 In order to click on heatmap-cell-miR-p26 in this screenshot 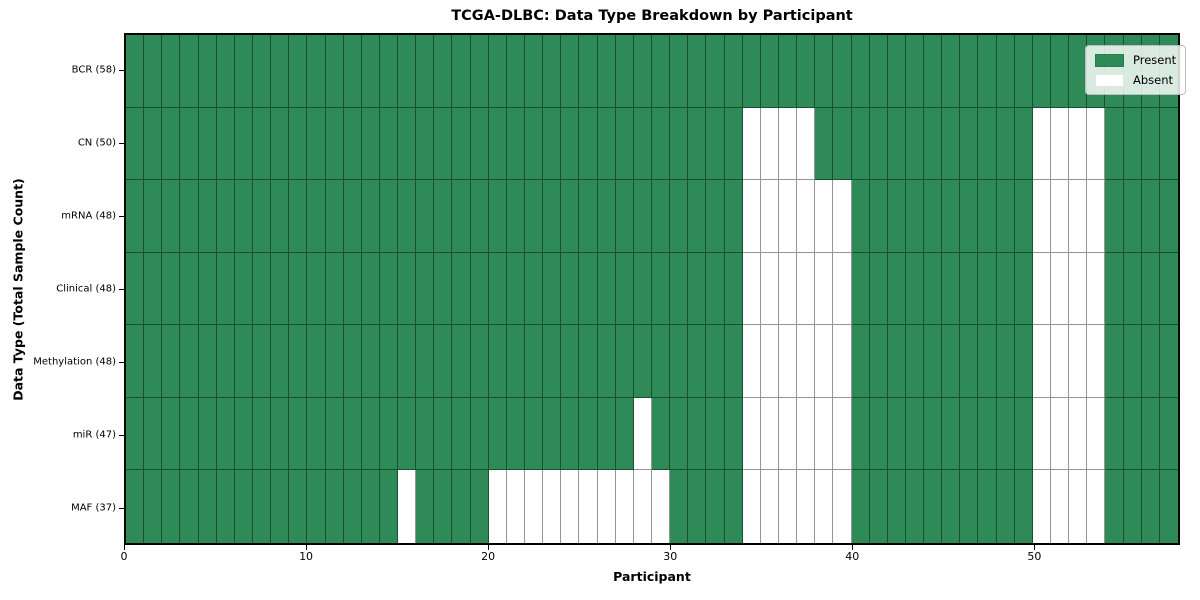, I will do `click(606, 434)`.